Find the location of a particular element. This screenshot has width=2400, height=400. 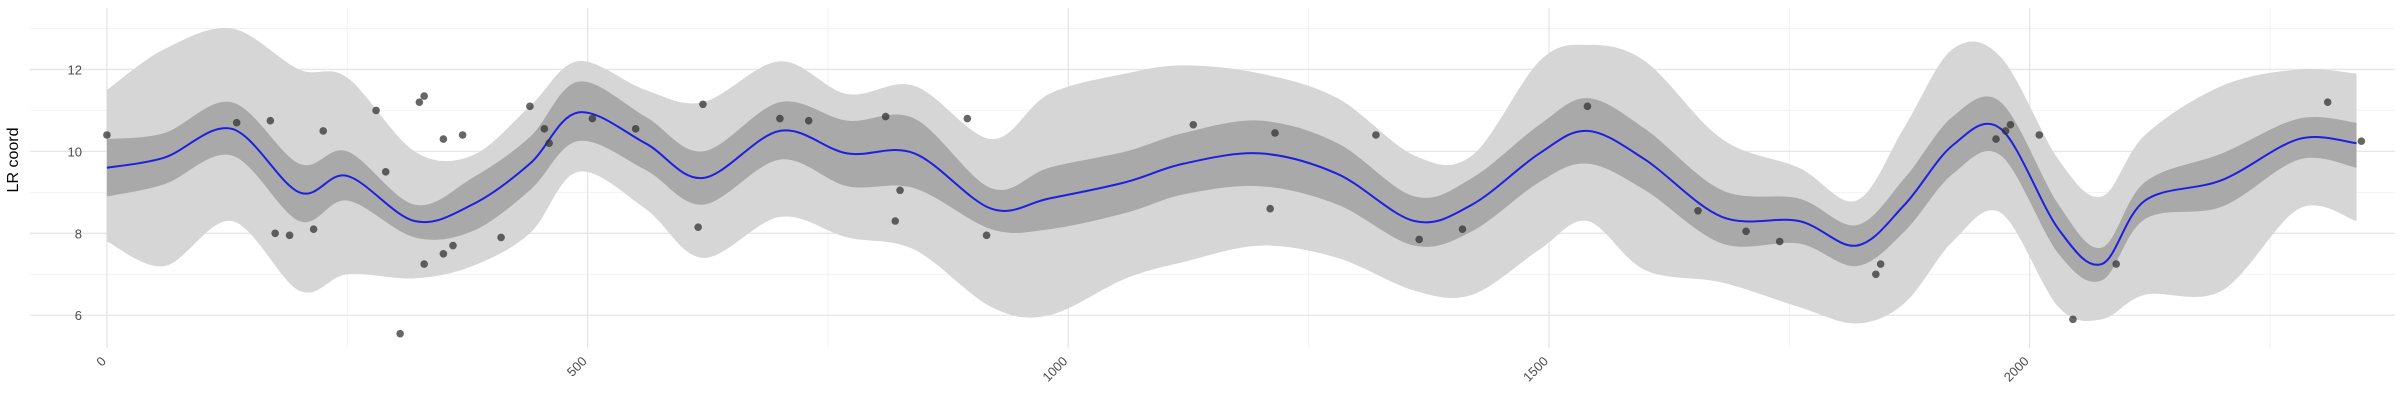

x-tick-label: 1000 is located at coordinates (1054, 369).